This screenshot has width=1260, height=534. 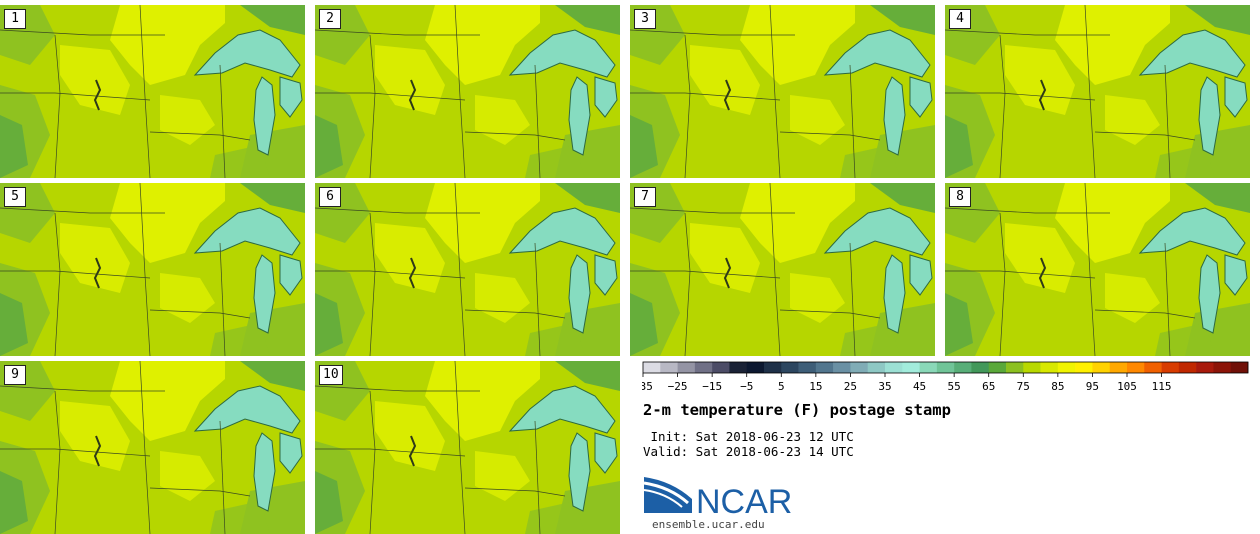 What do you see at coordinates (15, 375) in the screenshot?
I see `member-label: 9` at bounding box center [15, 375].